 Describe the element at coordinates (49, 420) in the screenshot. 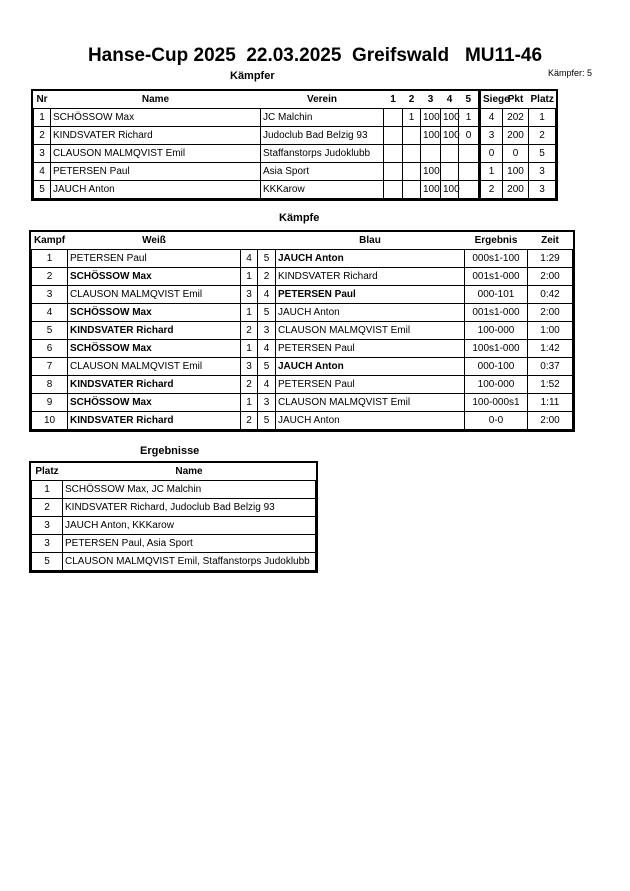

I see `fight-n: 10` at that location.